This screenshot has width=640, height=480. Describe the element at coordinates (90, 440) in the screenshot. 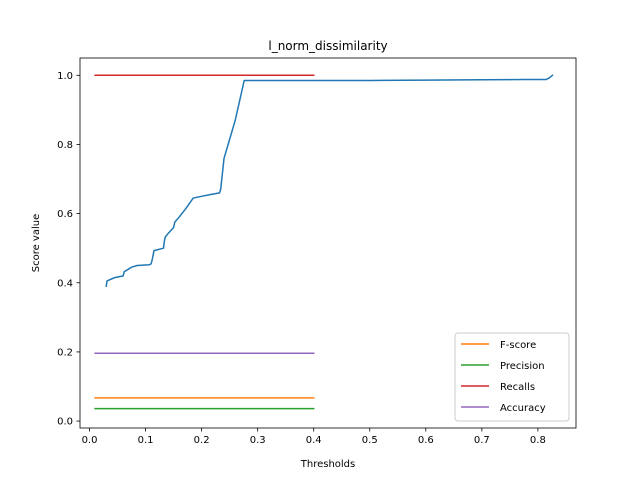

I see `x-tick-label: 0.0` at that location.